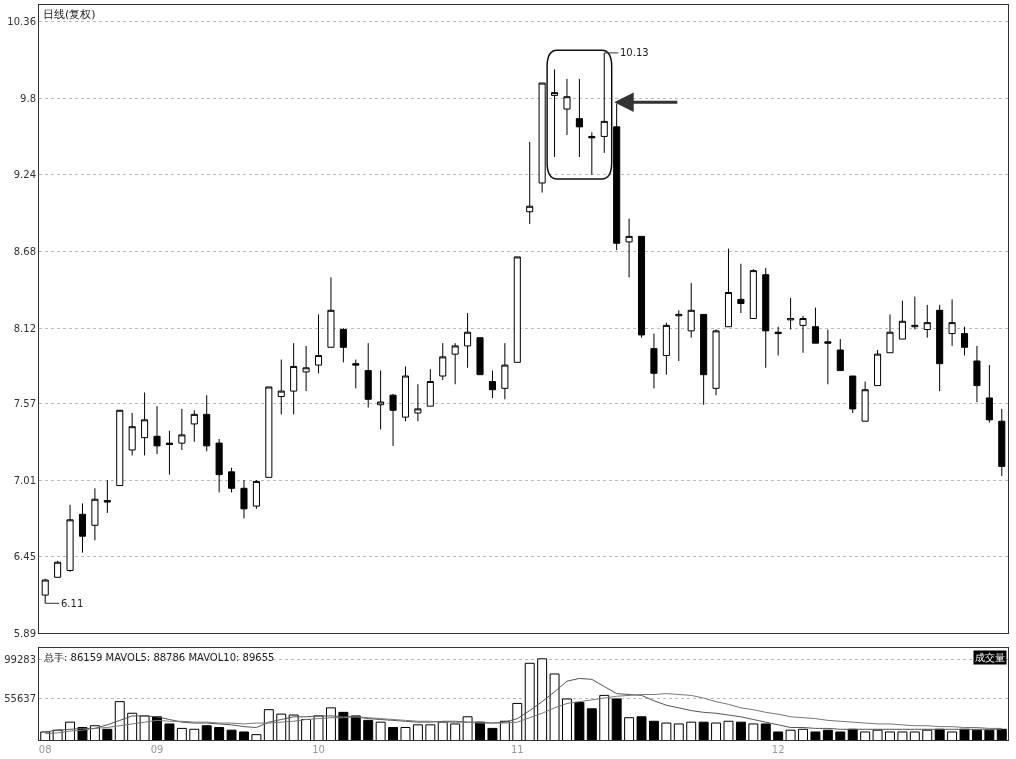 The image size is (1016, 759). What do you see at coordinates (24, 480) in the screenshot?
I see `y-tick-label: 7.01` at bounding box center [24, 480].